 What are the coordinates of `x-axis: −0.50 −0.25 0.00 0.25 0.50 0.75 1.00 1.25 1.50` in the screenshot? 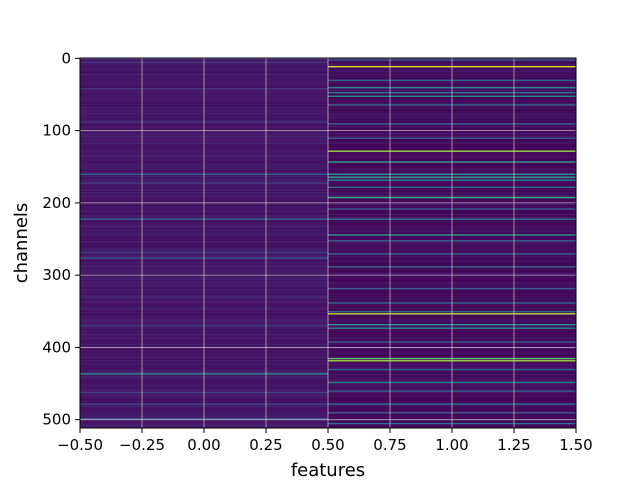 It's located at (325, 441).